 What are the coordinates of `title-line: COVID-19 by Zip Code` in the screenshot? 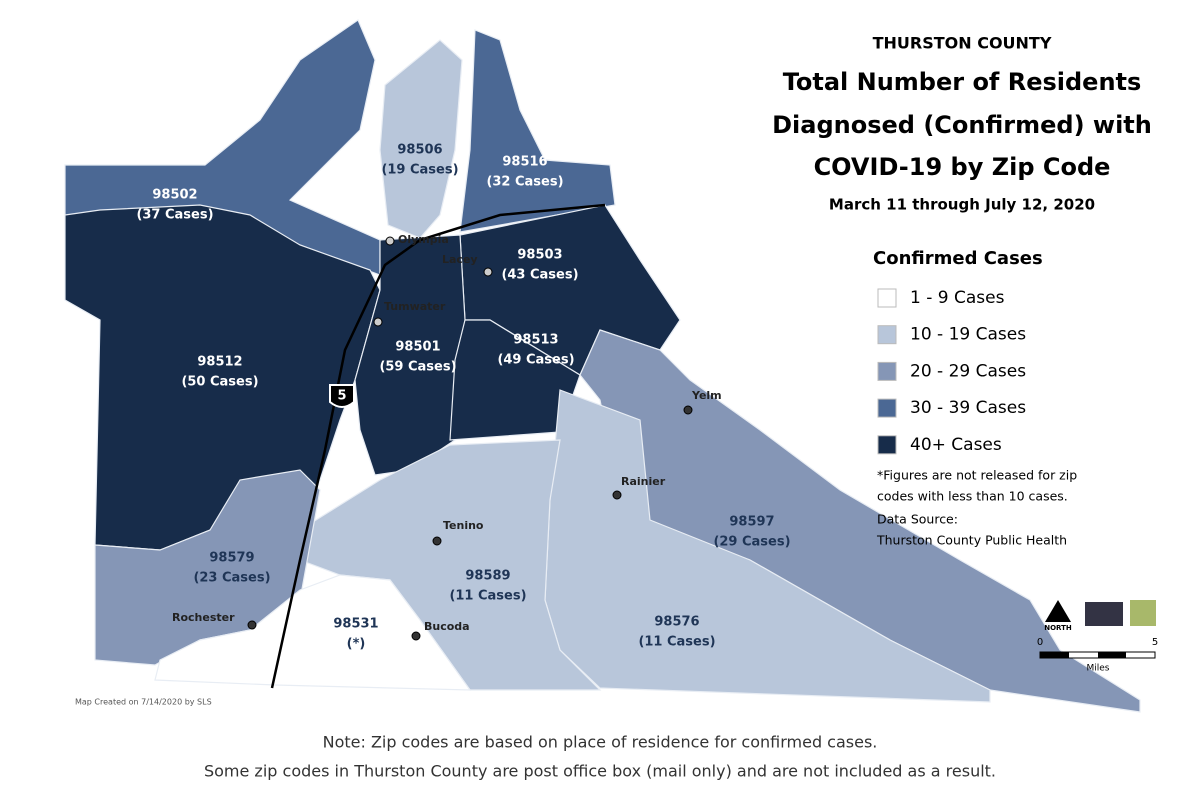 It's located at (962, 167).